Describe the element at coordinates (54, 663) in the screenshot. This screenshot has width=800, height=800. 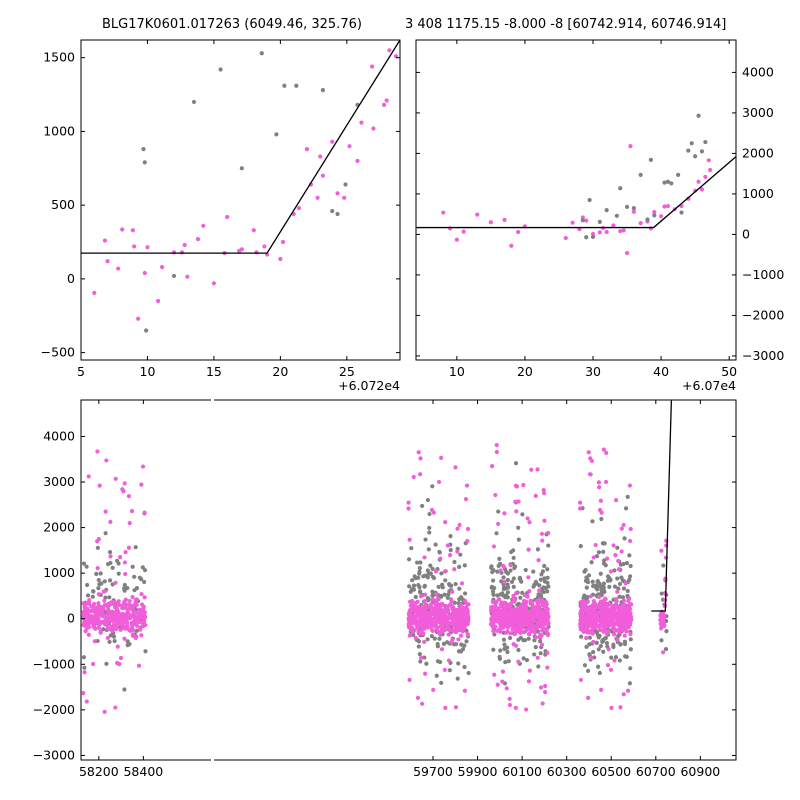
I see `y-tick-label: −1000` at that location.